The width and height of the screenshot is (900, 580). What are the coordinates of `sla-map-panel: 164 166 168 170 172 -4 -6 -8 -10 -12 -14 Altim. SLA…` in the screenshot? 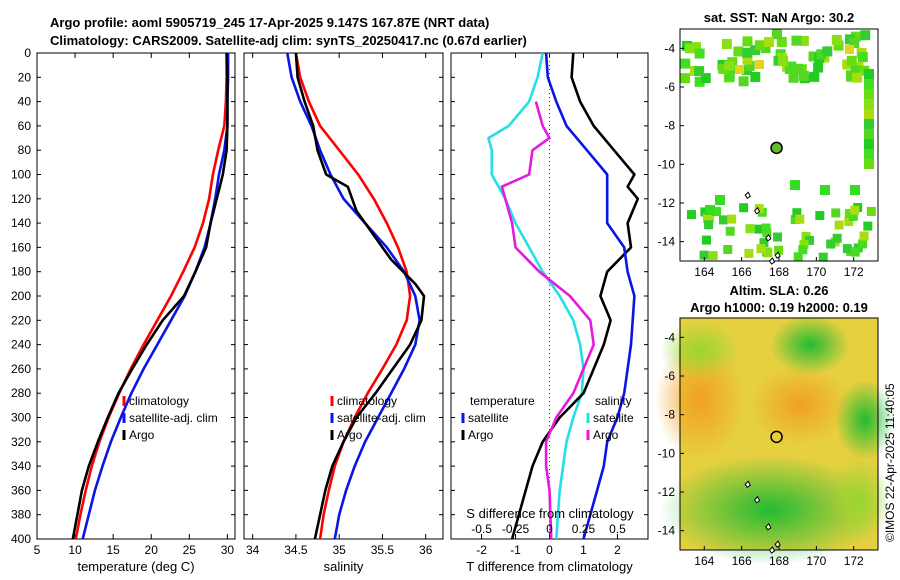 It's located at (775, 425).